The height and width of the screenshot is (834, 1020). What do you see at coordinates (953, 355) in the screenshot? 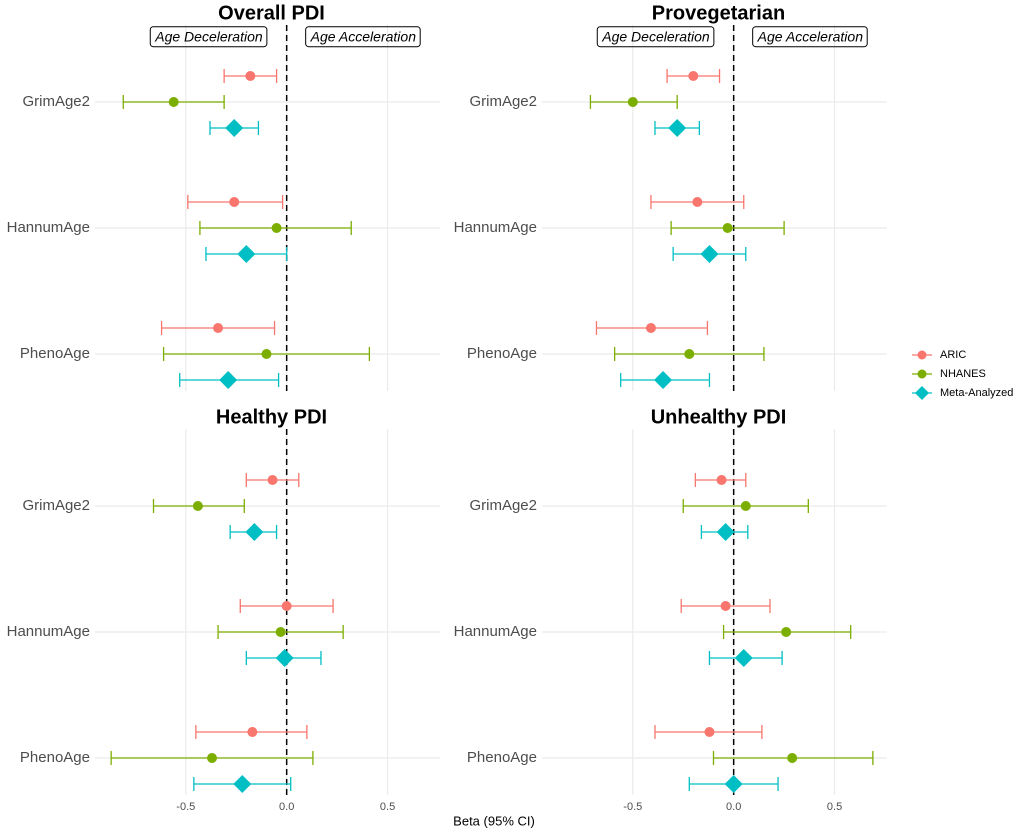
I see `legend-label: ARIC` at bounding box center [953, 355].